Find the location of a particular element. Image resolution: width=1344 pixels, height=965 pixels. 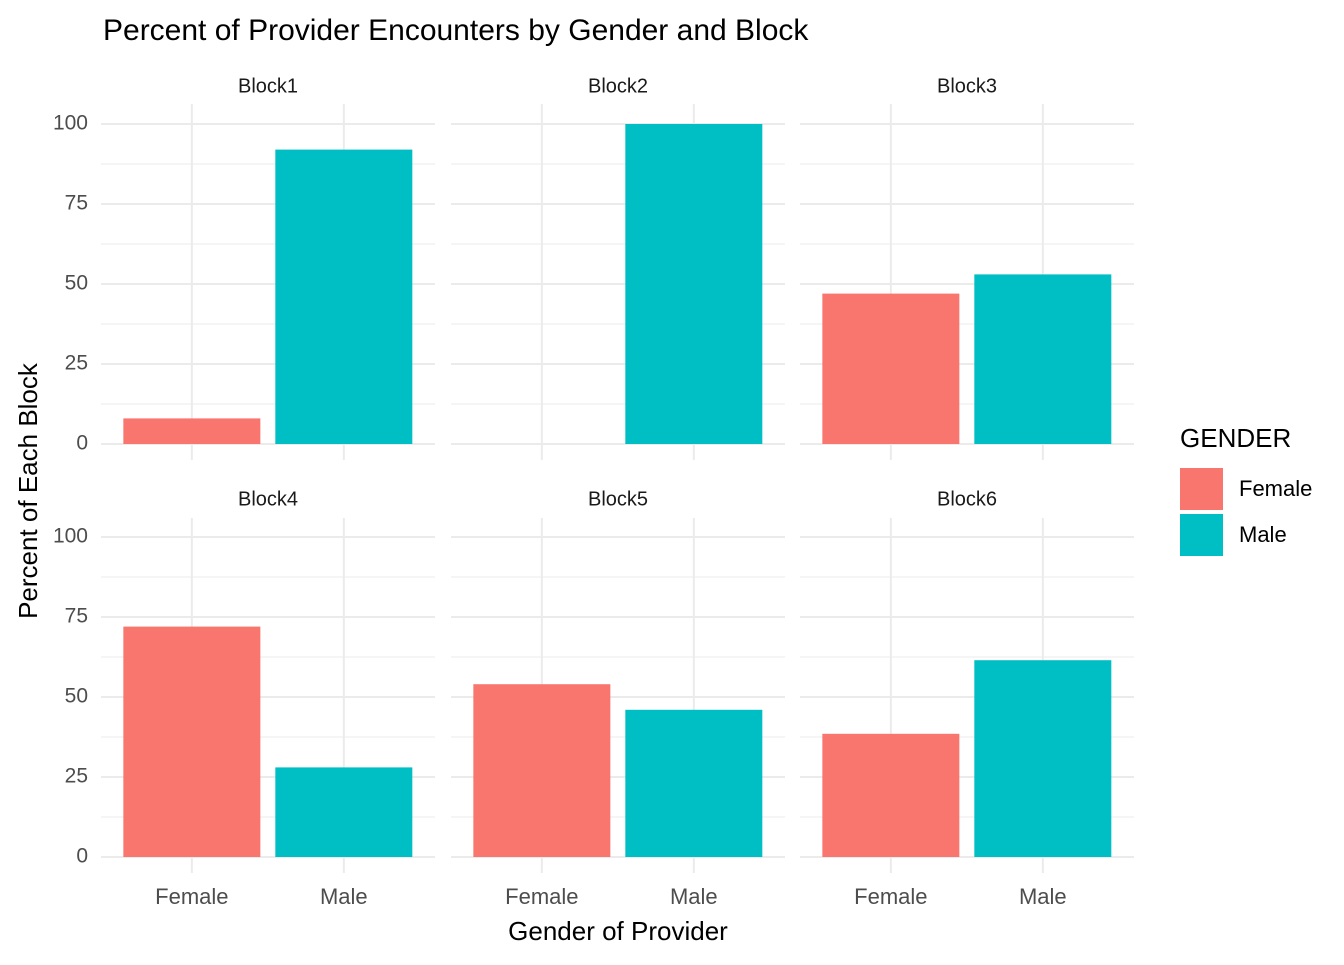

y-axis-label: Percent of Each Block is located at coordinates (28, 490).